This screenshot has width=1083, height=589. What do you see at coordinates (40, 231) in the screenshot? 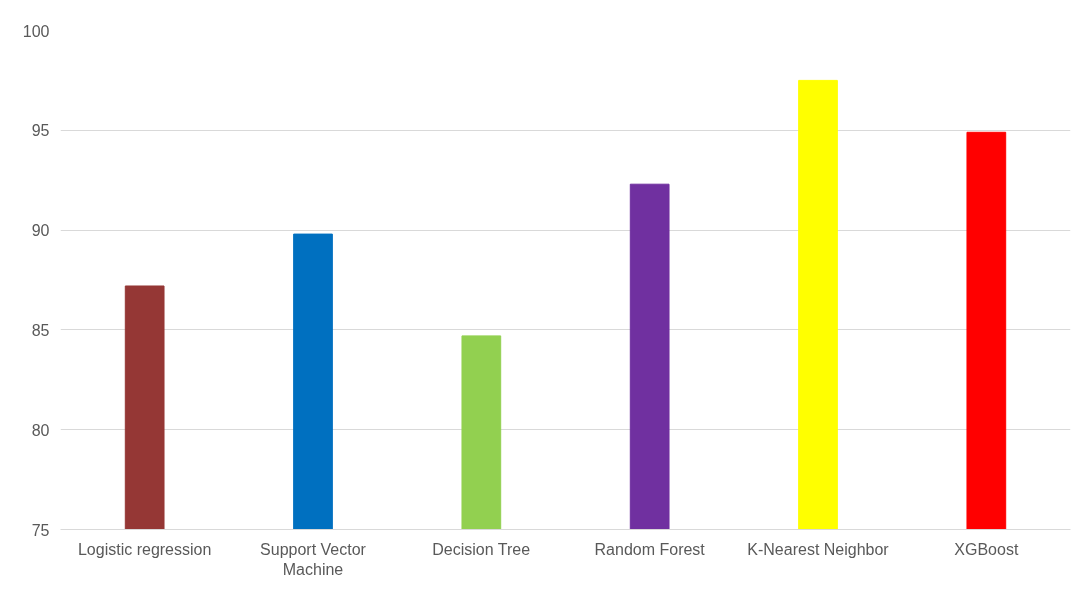
I see `y-tick-label: 90` at bounding box center [40, 231].